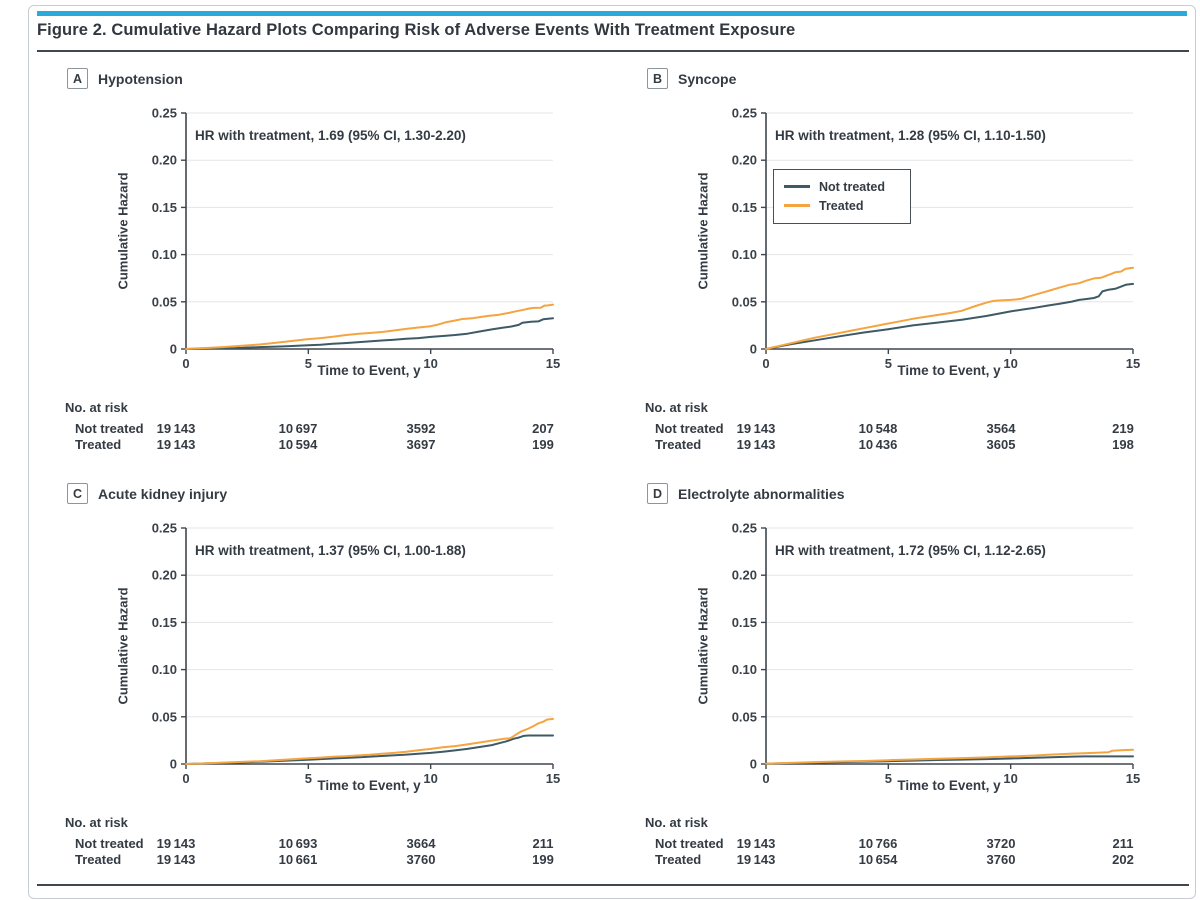  I want to click on risk-value: 3564, so click(1001, 428).